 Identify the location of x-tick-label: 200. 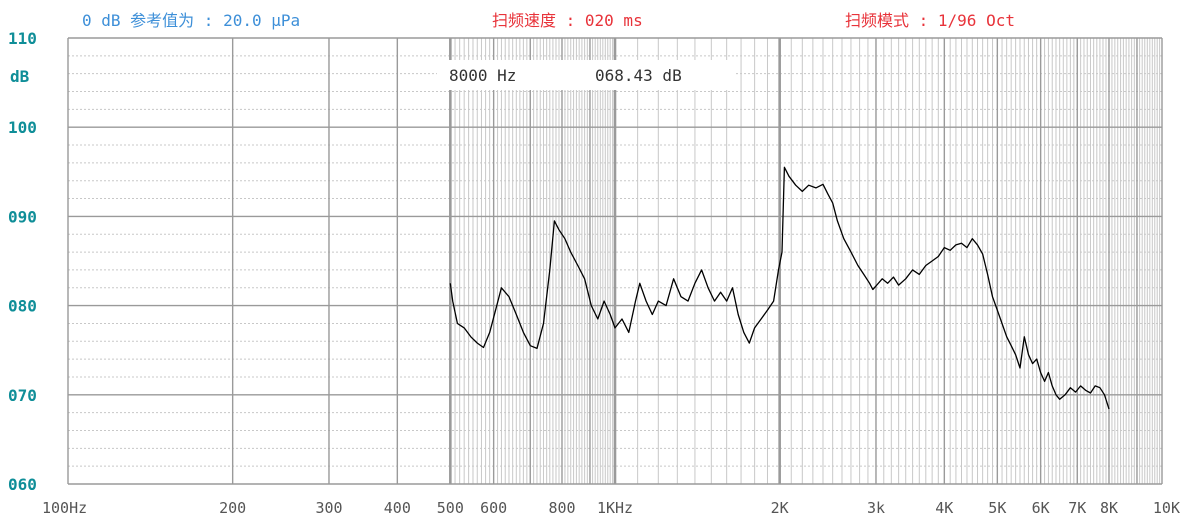
(232, 508).